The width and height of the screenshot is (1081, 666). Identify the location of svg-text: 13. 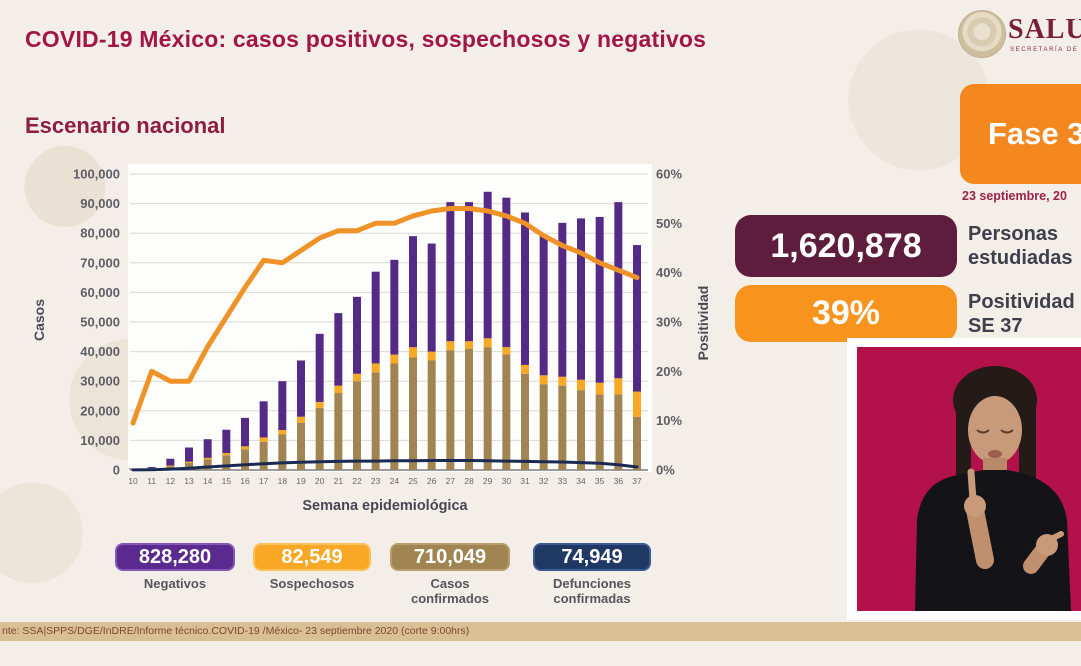
(189, 481).